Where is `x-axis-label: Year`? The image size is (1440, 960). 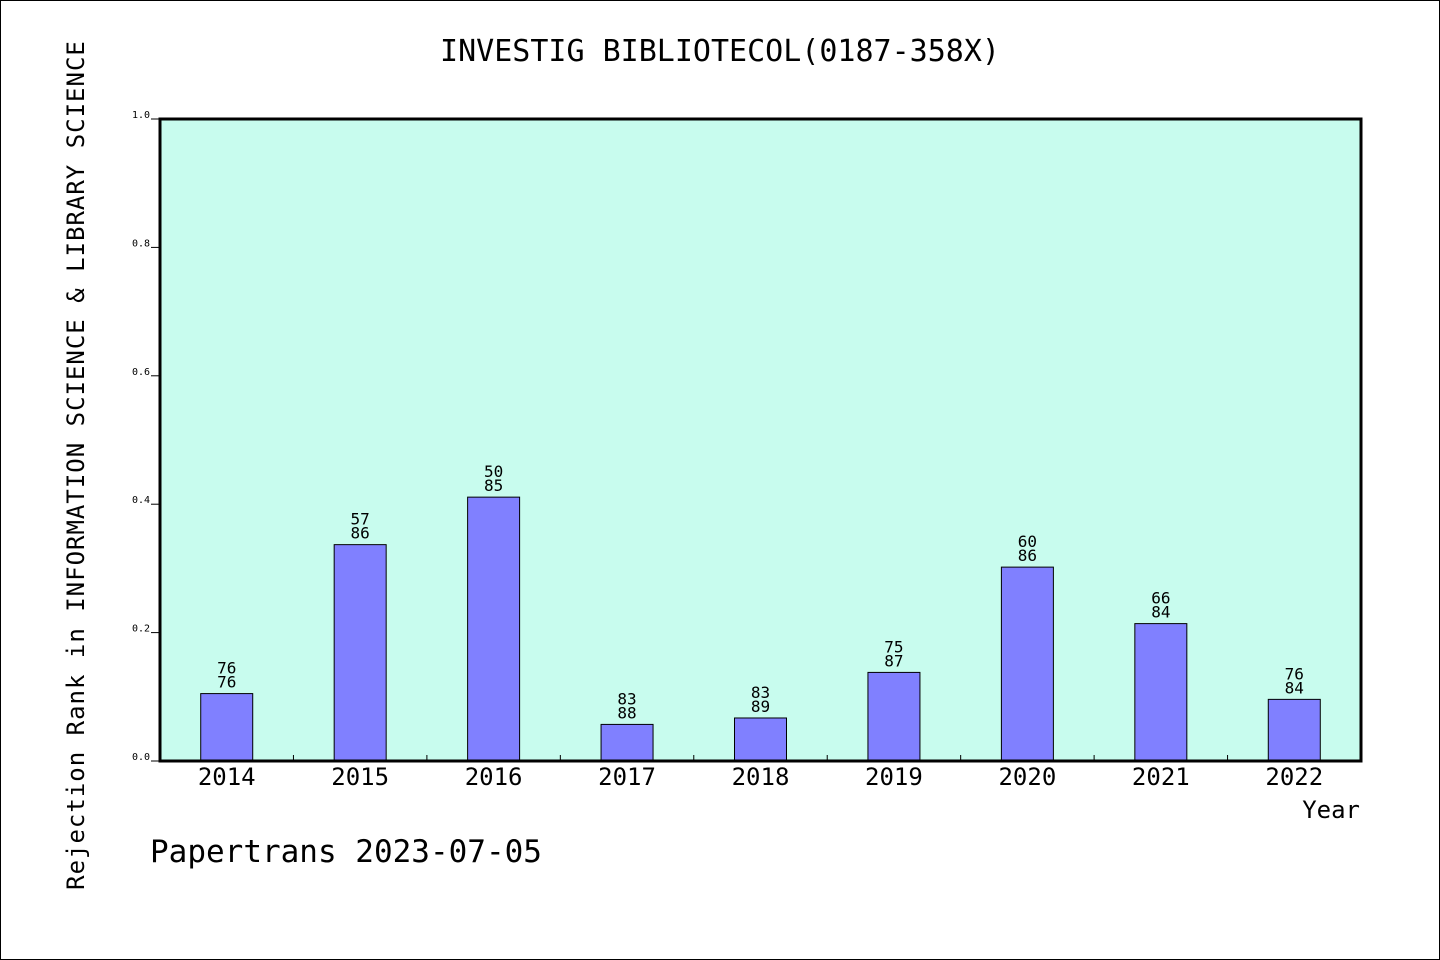 x-axis-label: Year is located at coordinates (1331, 810).